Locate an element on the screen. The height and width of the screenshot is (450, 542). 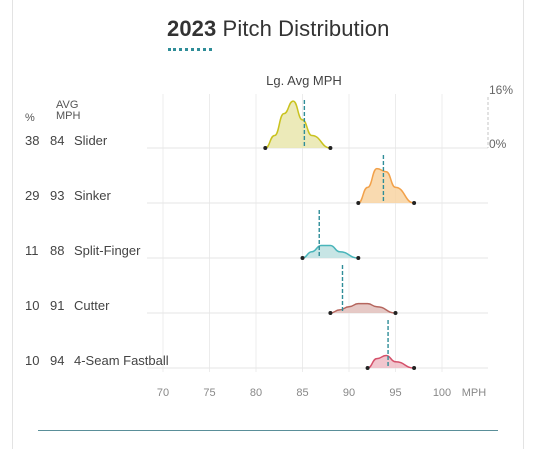
row-avg-3: 91 is located at coordinates (57, 305).